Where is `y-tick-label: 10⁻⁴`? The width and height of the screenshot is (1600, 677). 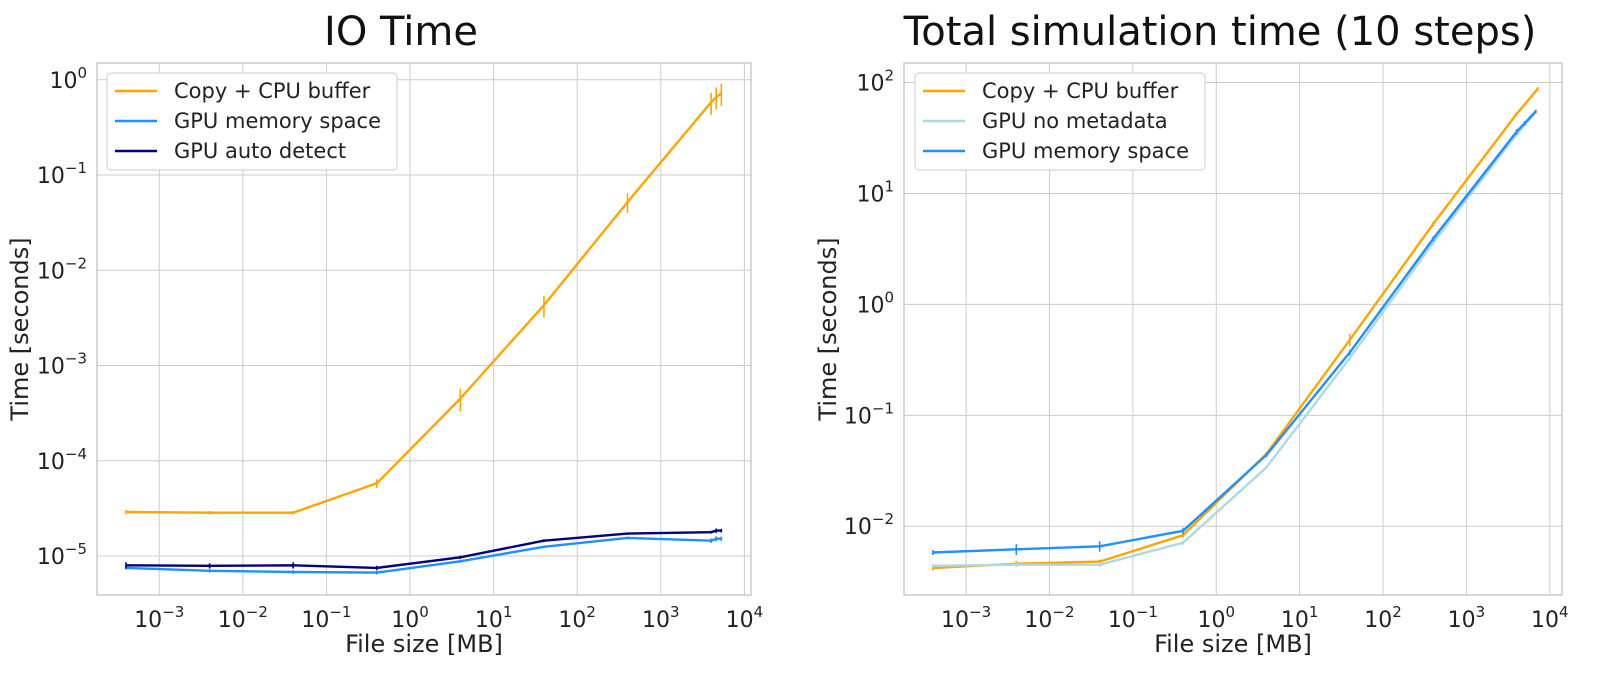 y-tick-label: 10⁻⁴ is located at coordinates (62, 460).